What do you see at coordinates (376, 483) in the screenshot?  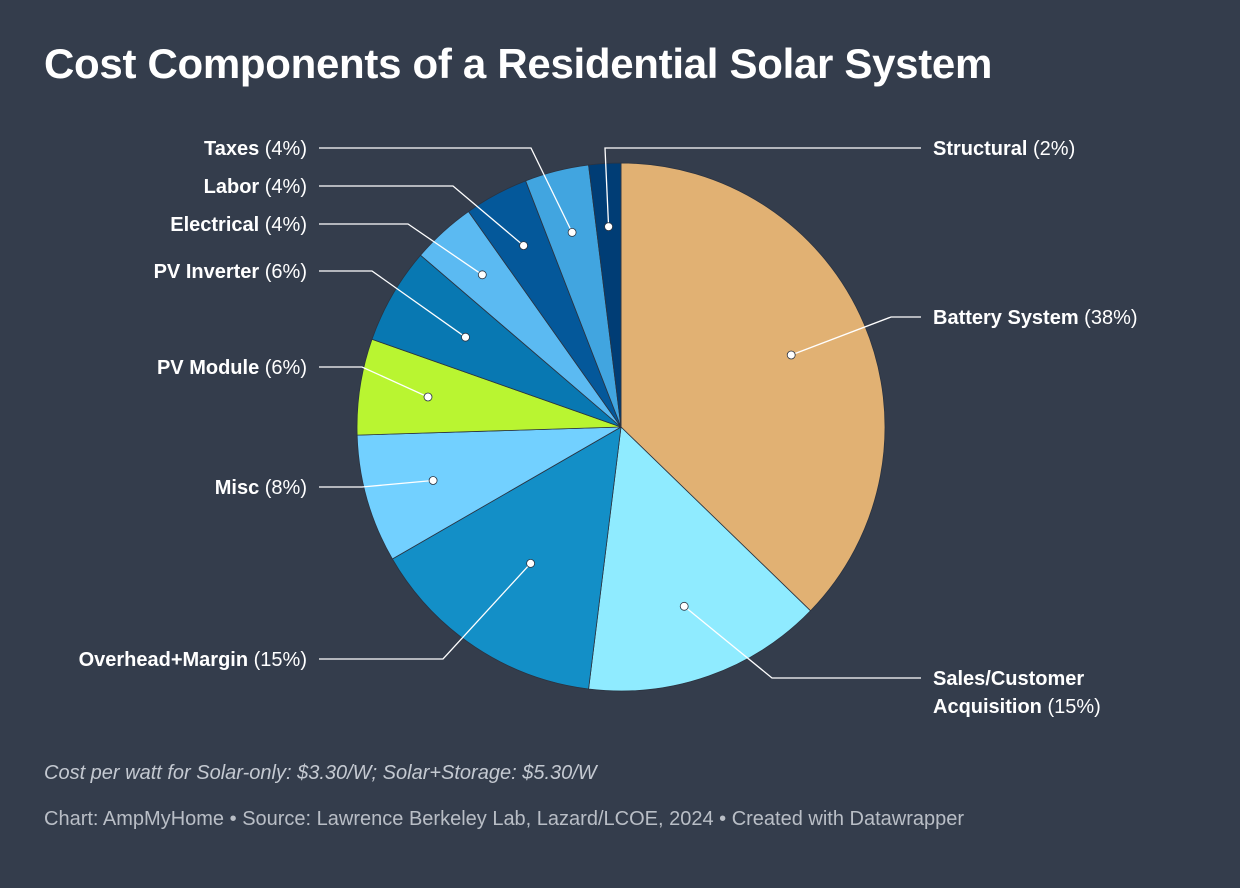 I see `leader-line-misc` at bounding box center [376, 483].